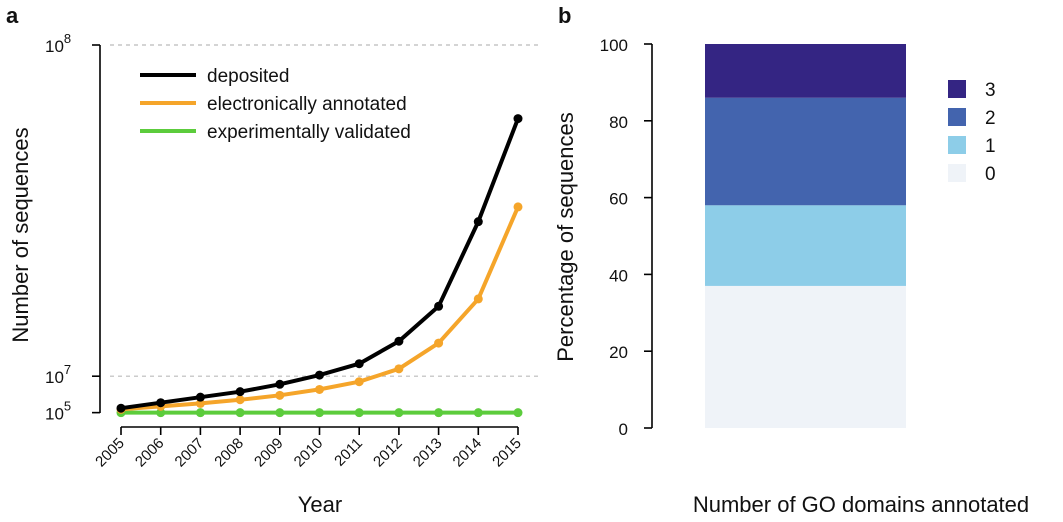 The image size is (1063, 522). I want to click on panel-a-label: a, so click(12, 15).